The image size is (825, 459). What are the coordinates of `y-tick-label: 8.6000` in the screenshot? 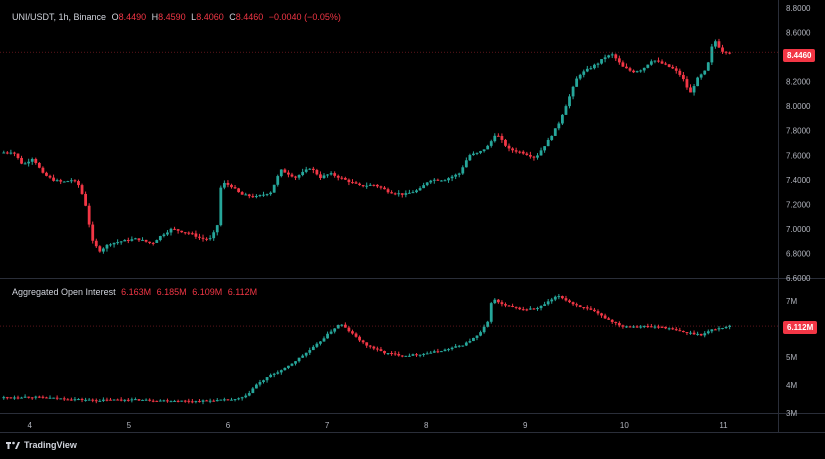 It's located at (798, 33).